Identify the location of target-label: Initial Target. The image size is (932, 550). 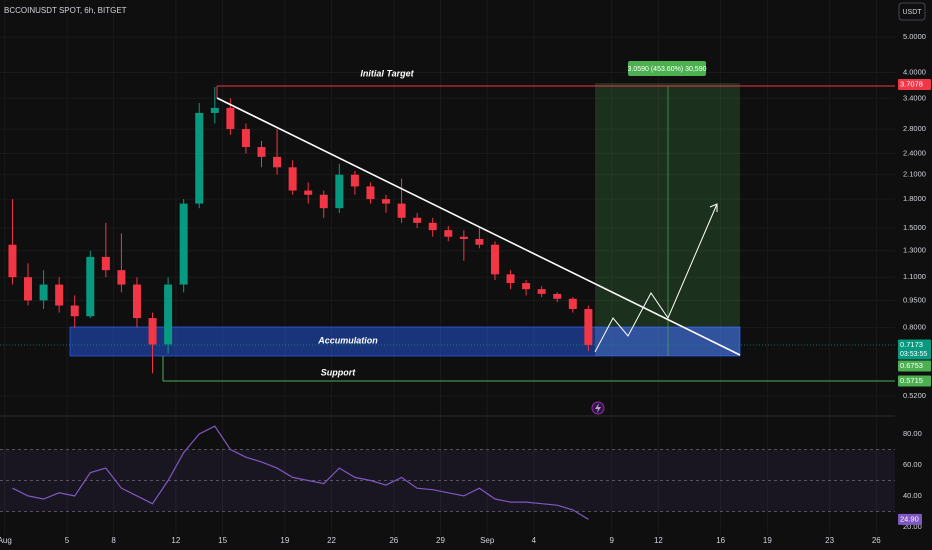
(387, 73).